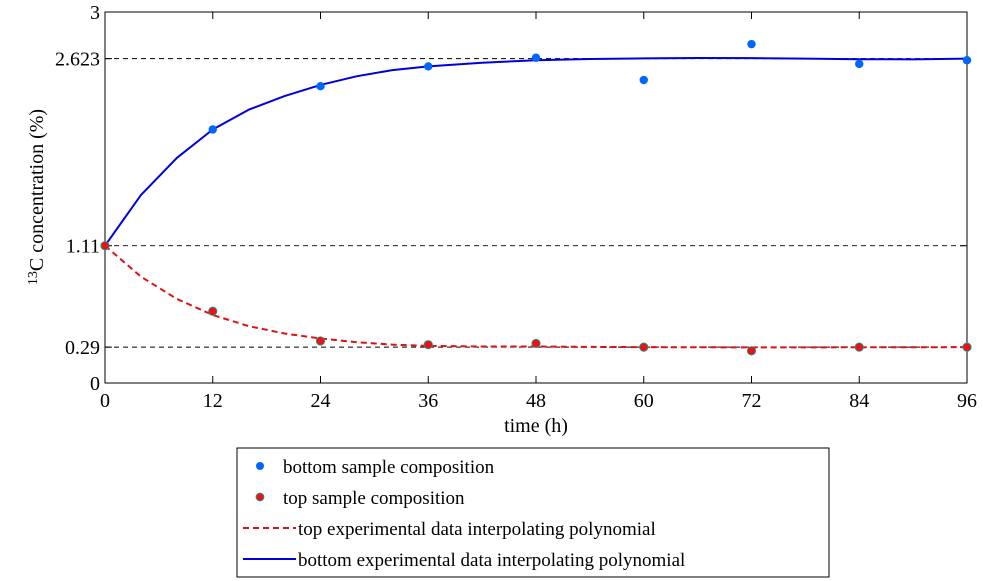  I want to click on legend-marker-bottom-sample, so click(260, 466).